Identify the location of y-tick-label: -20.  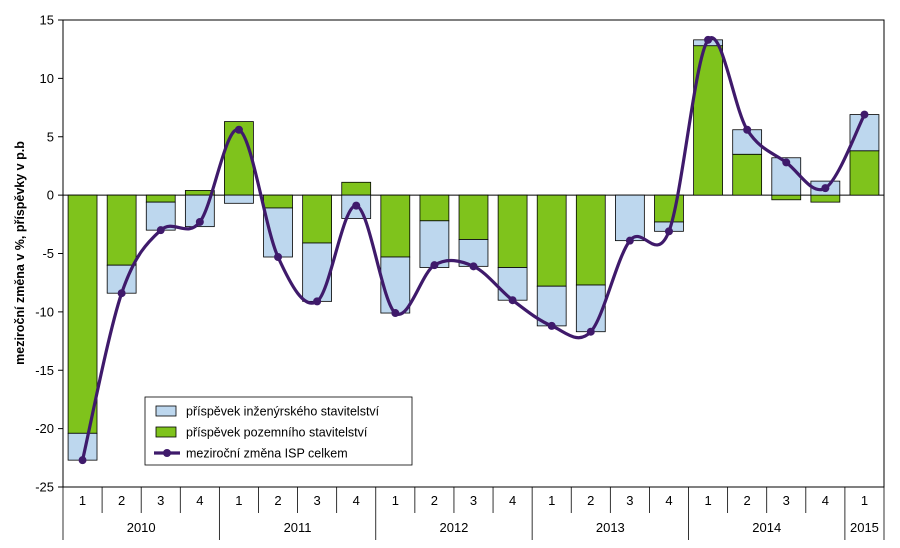
(44, 428).